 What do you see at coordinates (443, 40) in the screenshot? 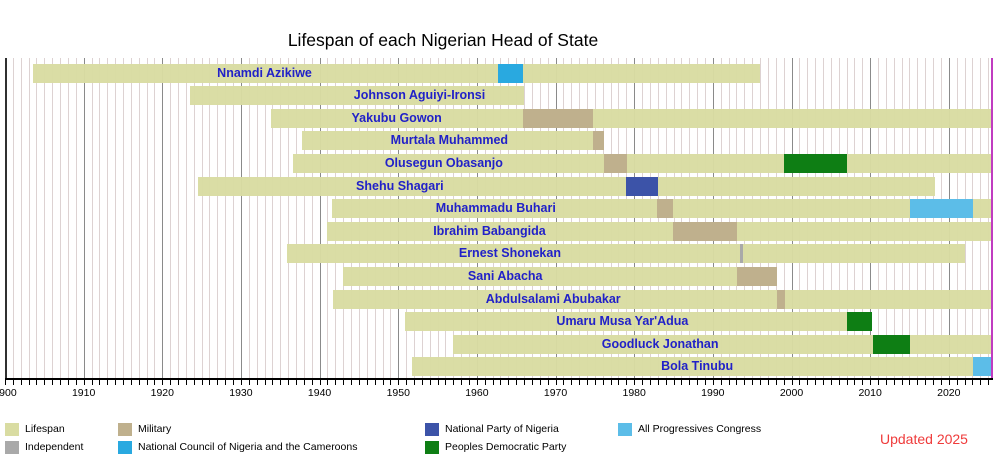
I see `chart-title: Lifespan of each Nigerian Head of State` at bounding box center [443, 40].